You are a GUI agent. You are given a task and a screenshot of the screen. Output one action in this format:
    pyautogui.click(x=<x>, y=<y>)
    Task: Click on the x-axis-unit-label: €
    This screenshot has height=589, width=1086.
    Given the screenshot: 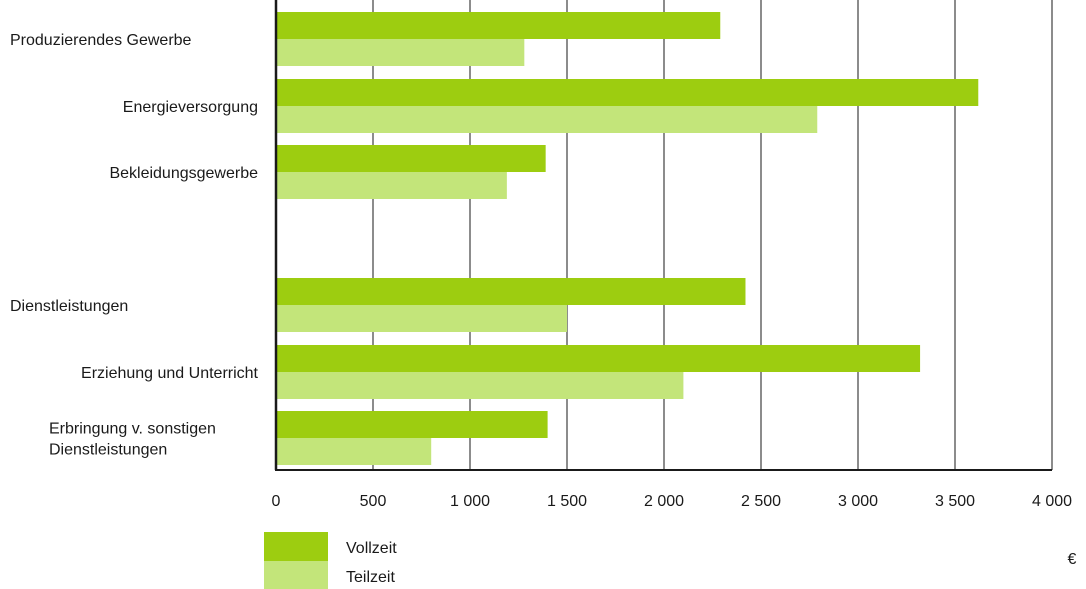 What is the action you would take?
    pyautogui.click(x=1072, y=559)
    